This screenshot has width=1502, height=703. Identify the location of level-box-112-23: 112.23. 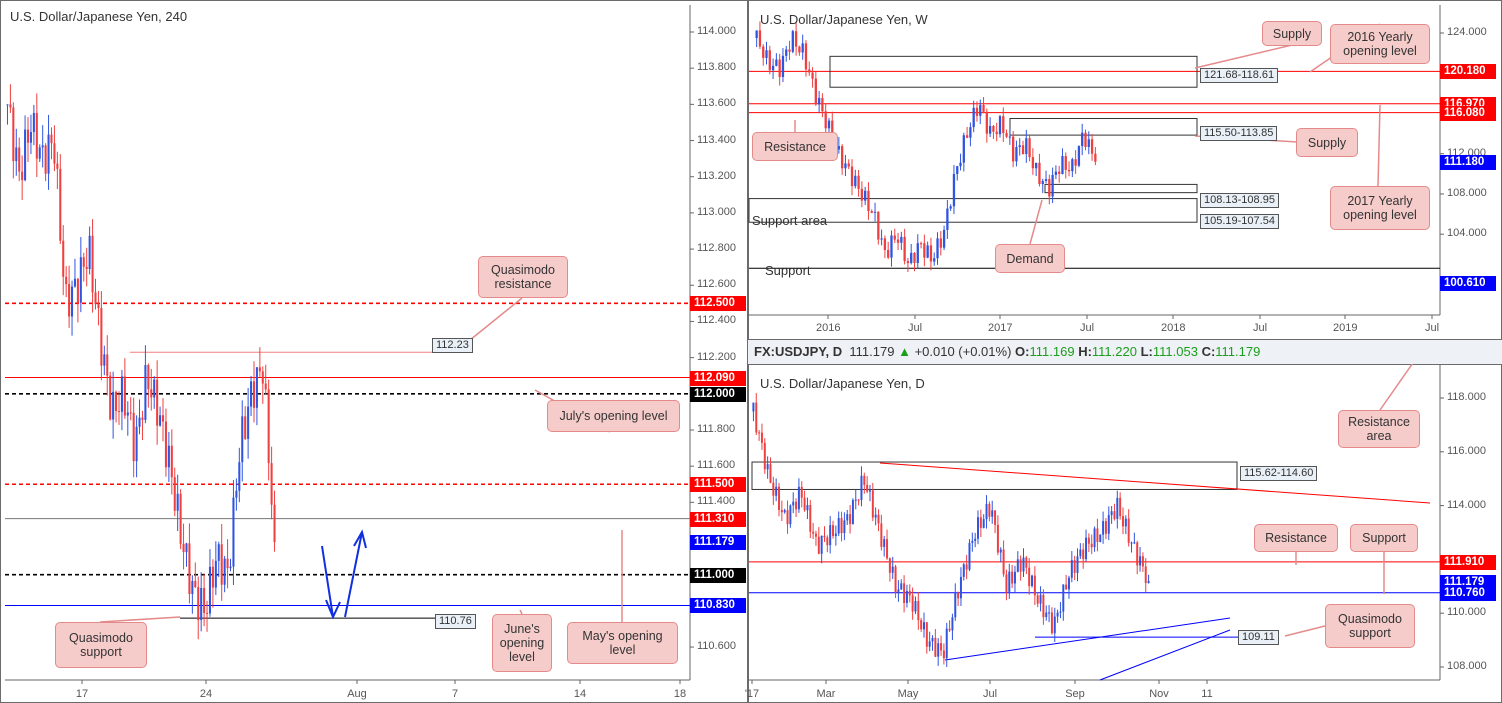
(452, 345).